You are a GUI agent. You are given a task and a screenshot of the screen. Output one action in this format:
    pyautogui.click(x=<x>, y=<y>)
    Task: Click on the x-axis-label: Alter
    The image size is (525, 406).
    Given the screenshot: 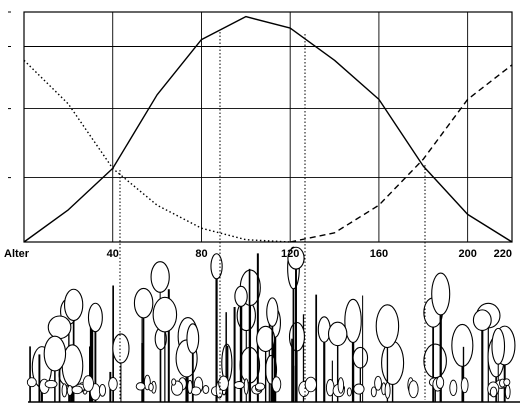 What is the action you would take?
    pyautogui.click(x=17, y=254)
    